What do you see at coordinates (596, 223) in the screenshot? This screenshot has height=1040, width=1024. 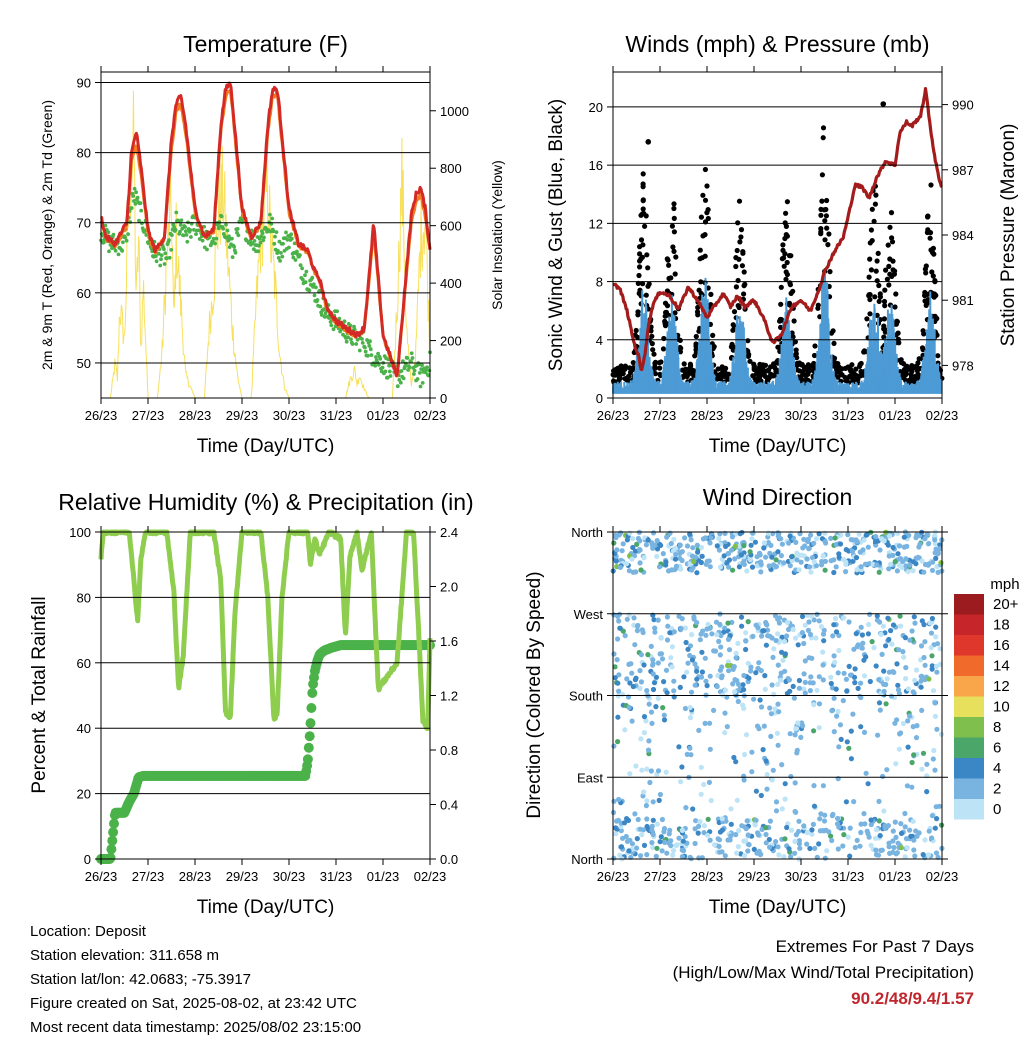 I see `y-tick-label: 12` at bounding box center [596, 223].